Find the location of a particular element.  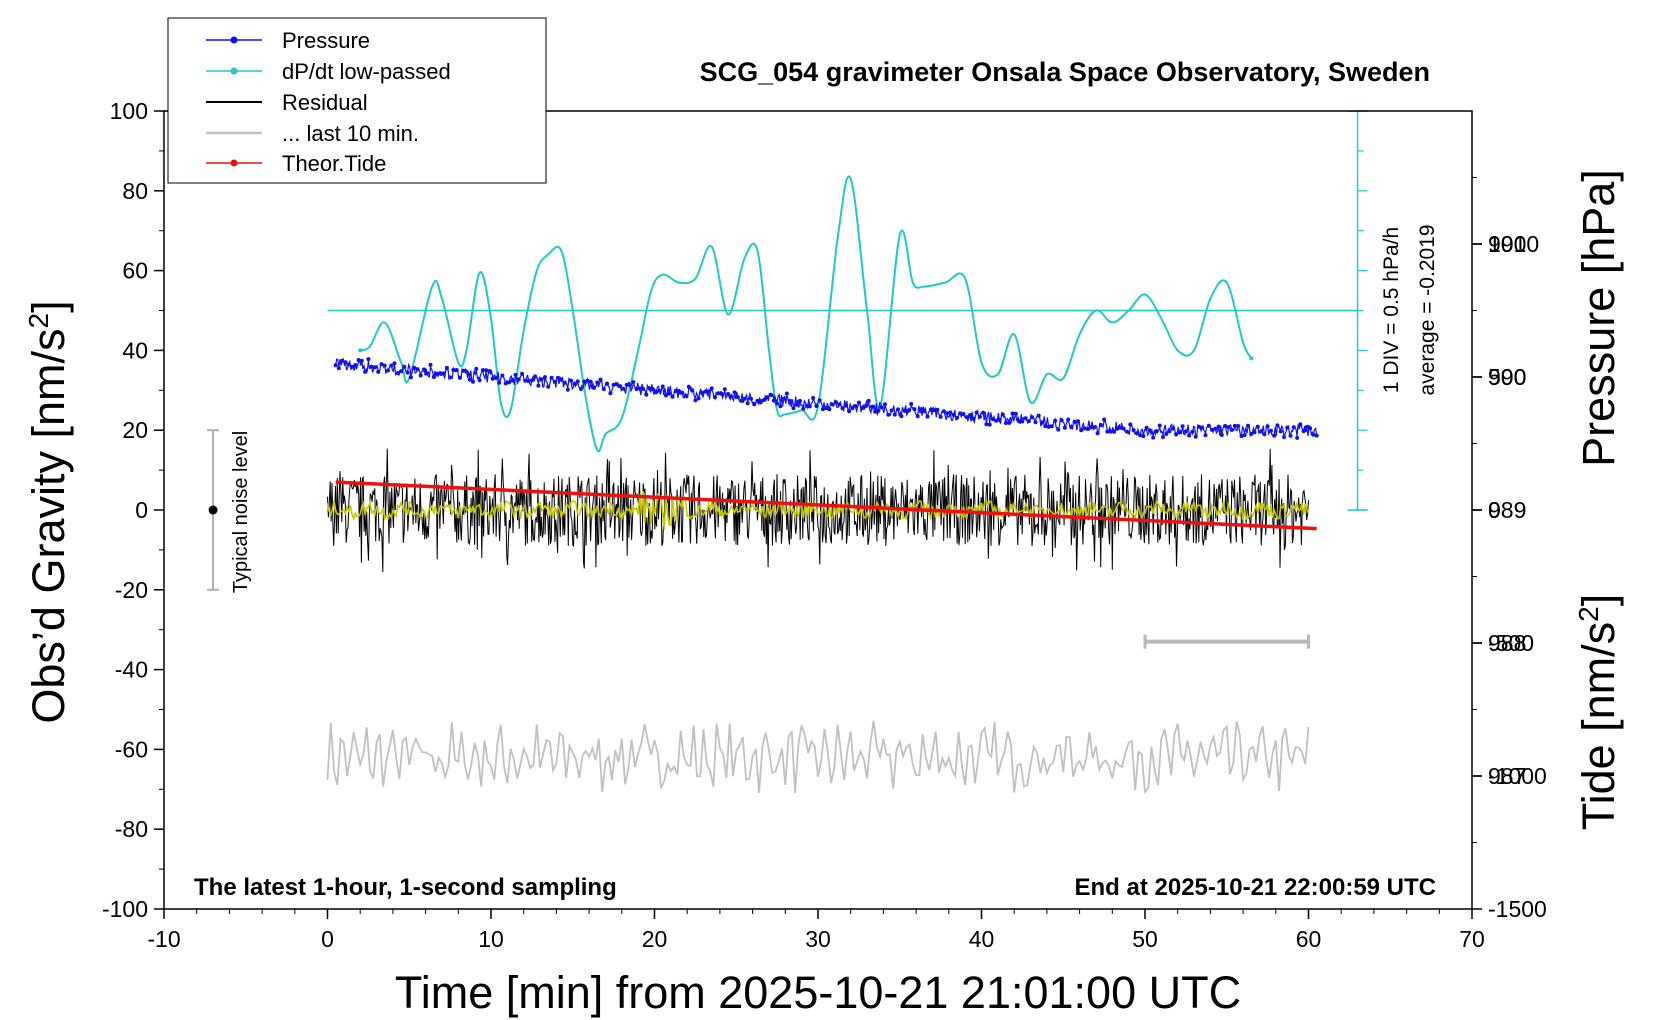

legend-label-dpdt: dP/dt low-passed is located at coordinates (366, 71).